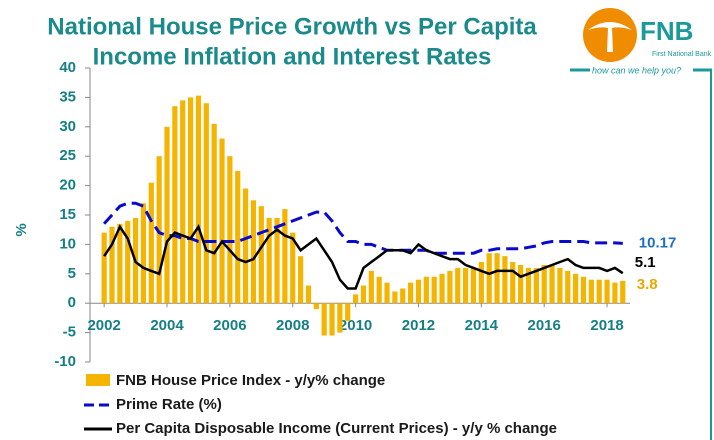  I want to click on y-axis-label: %, so click(21, 229).